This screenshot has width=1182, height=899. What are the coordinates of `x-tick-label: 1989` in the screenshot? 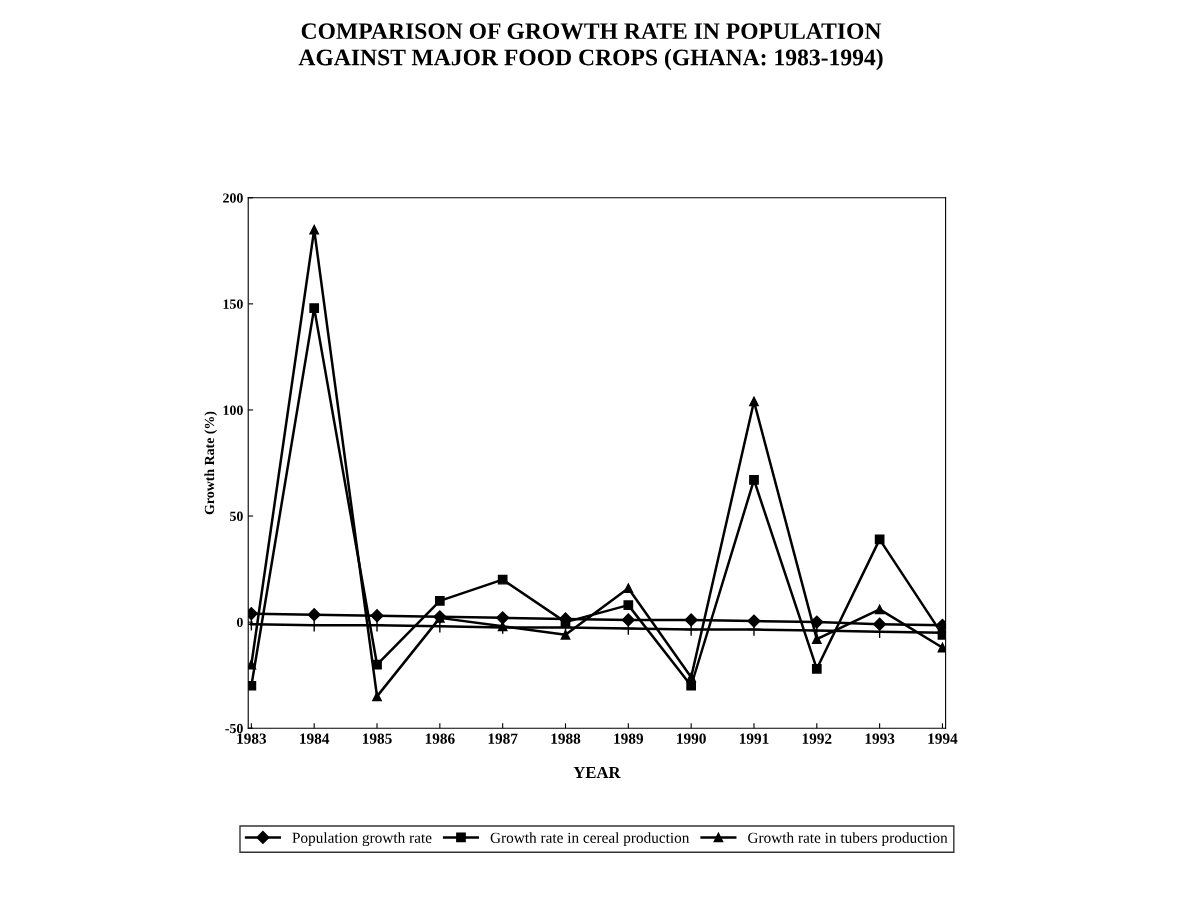 It's located at (629, 738).